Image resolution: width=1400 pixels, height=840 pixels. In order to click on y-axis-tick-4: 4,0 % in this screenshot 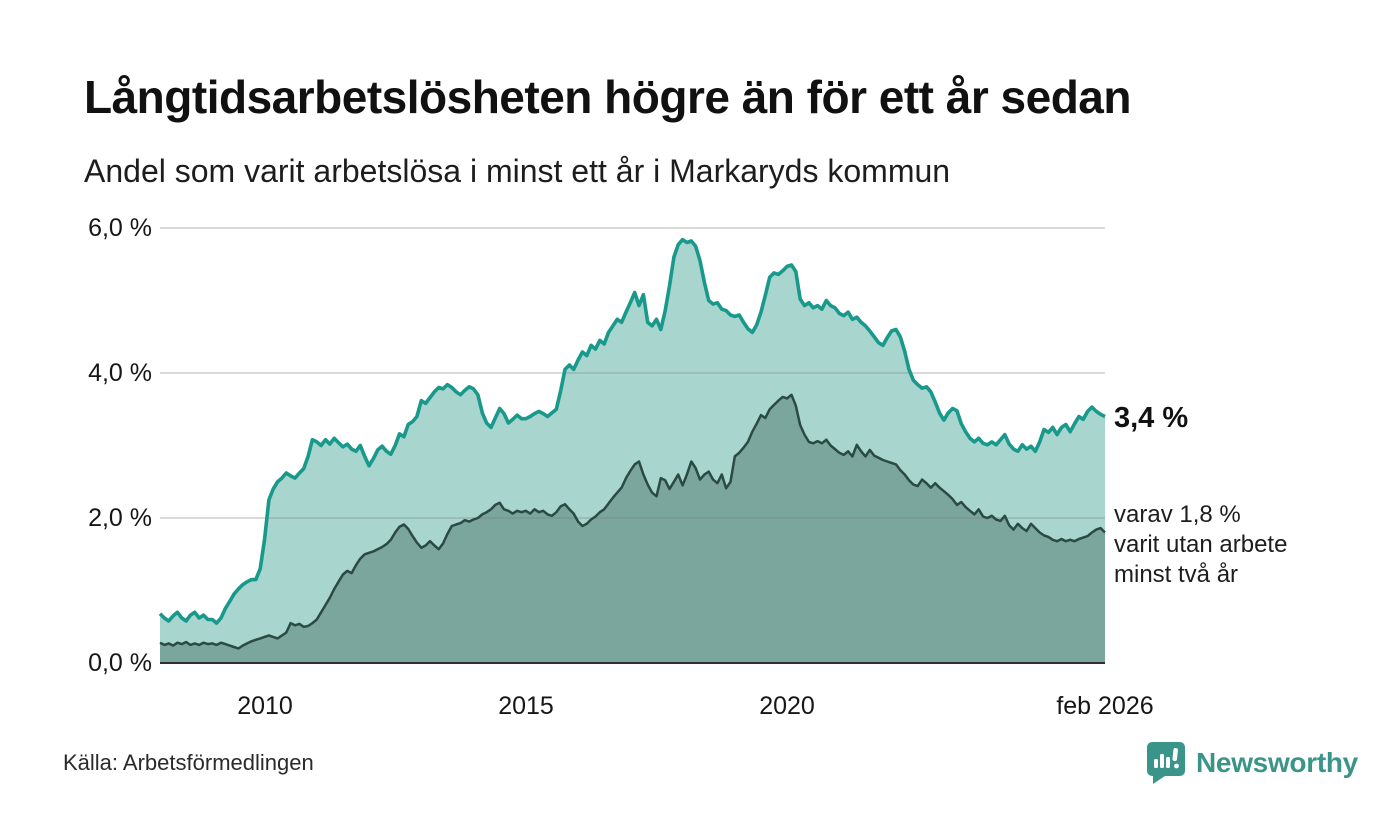, I will do `click(120, 373)`.